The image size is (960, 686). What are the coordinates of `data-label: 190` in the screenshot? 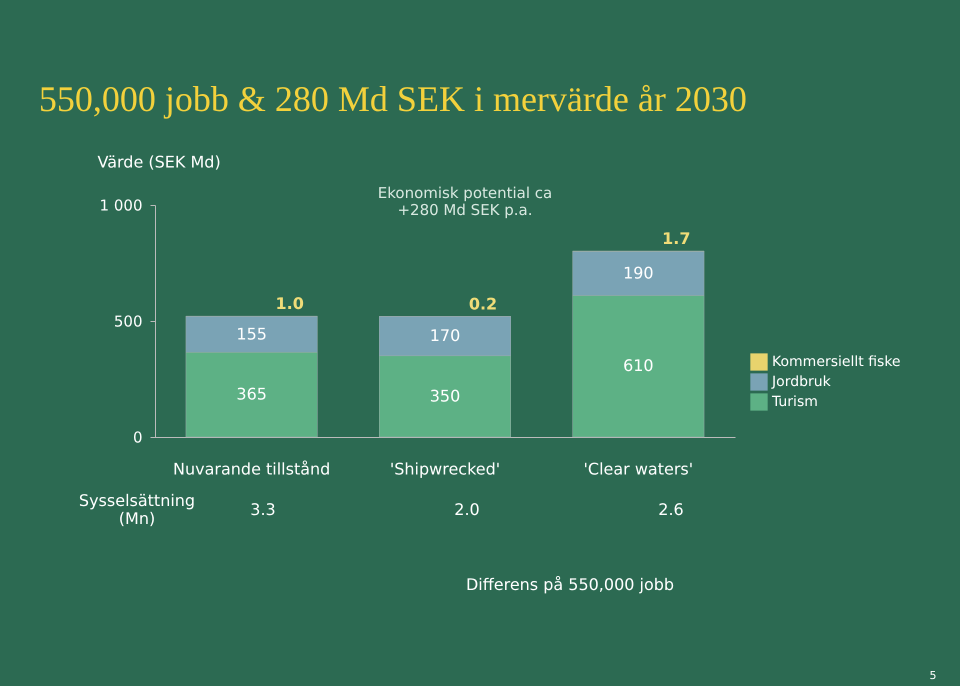 It's located at (638, 272).